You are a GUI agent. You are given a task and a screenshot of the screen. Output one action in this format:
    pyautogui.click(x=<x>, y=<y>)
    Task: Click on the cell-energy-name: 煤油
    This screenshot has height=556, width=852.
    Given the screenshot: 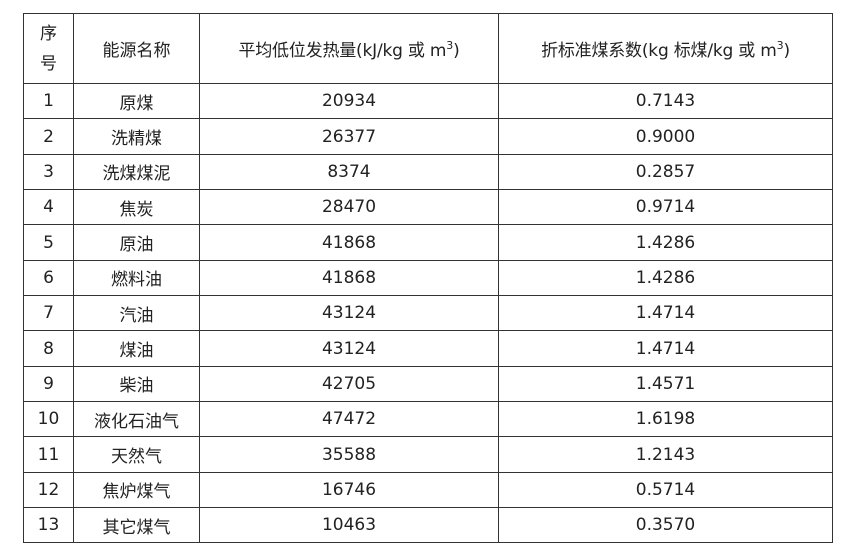 What is the action you would take?
    pyautogui.click(x=136, y=348)
    